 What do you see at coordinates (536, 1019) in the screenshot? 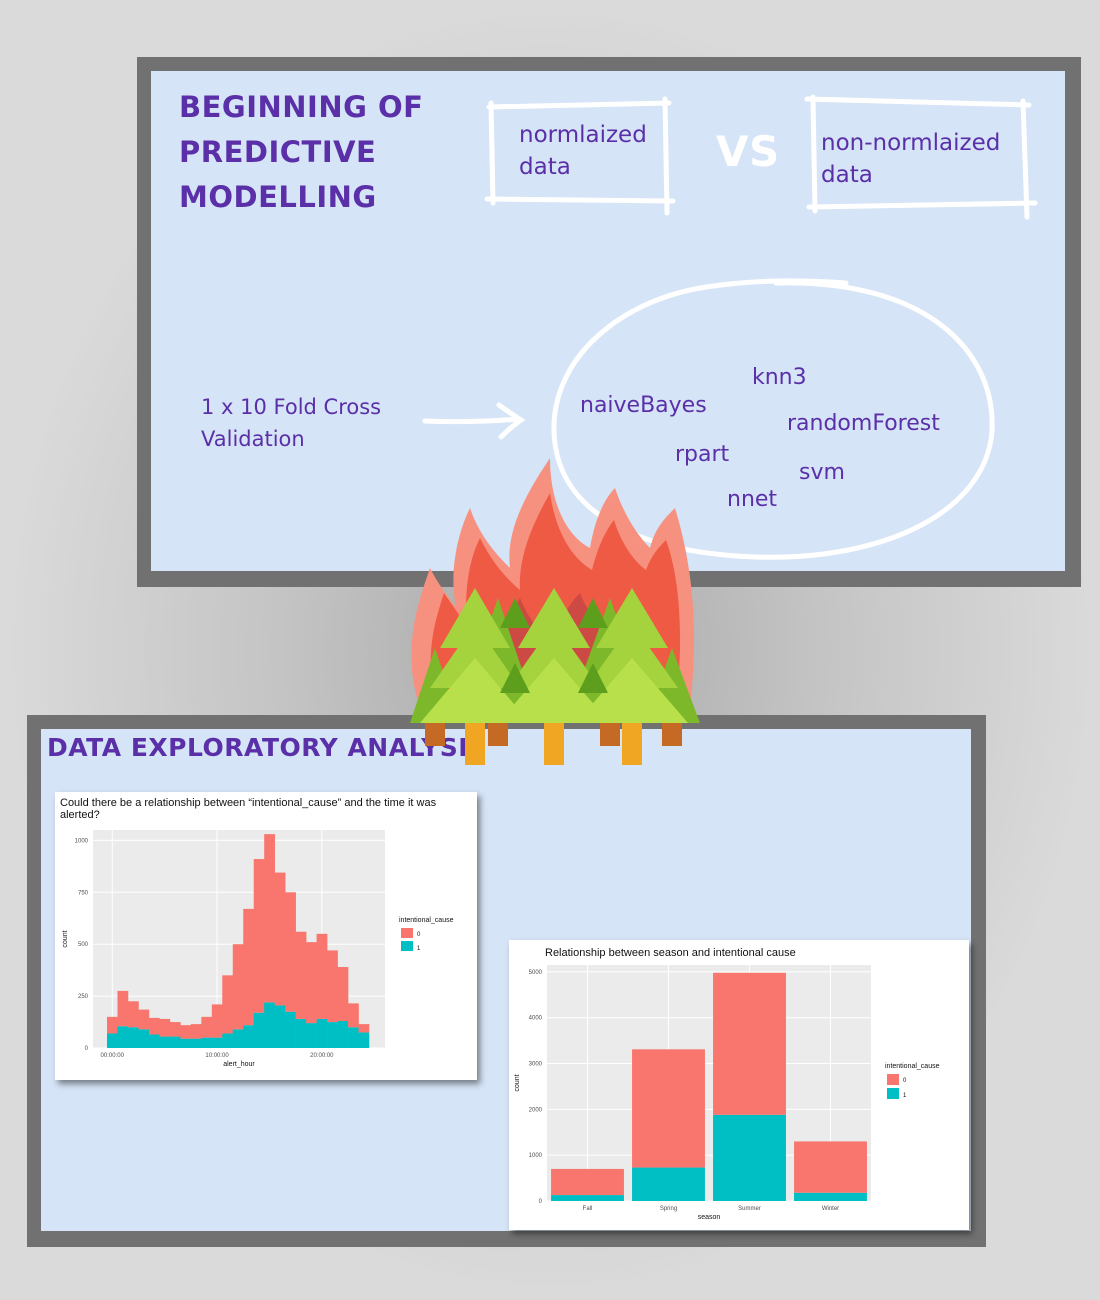
I see `y-tick-label: 4000` at bounding box center [536, 1019].